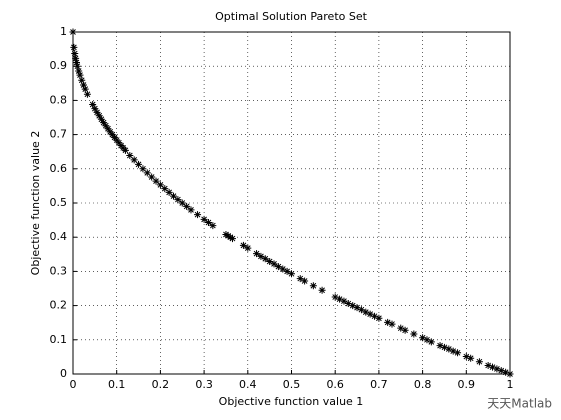 The image size is (561, 420). Describe the element at coordinates (59, 236) in the screenshot. I see `y-tick-label: 0.4` at that location.